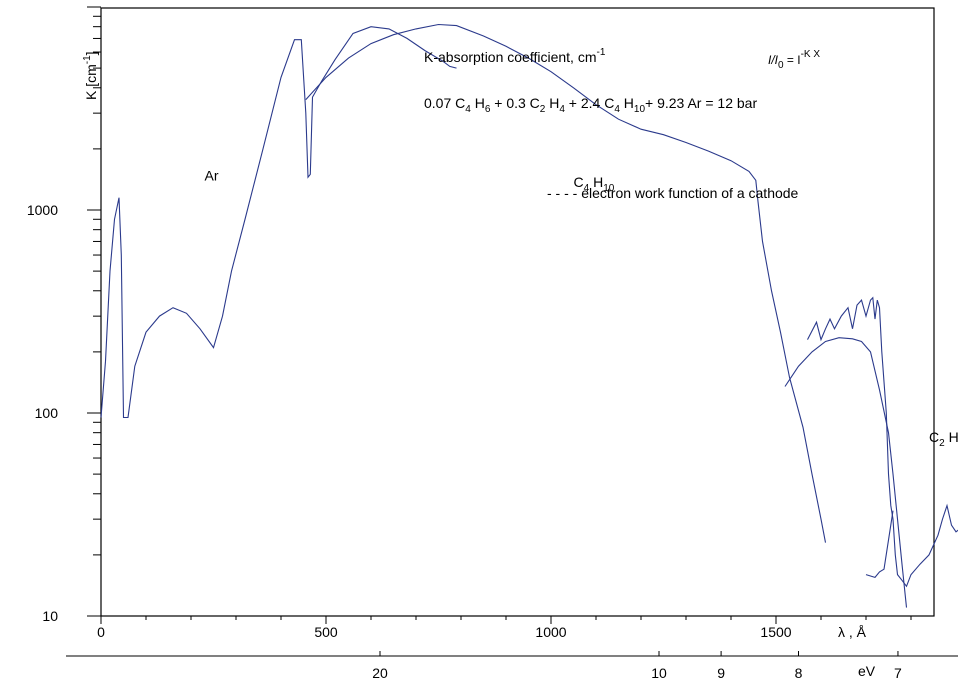 Image resolution: width=958 pixels, height=686 pixels. Describe the element at coordinates (512, 666) in the screenshot. I see `ev-axis: 201098765` at that location.